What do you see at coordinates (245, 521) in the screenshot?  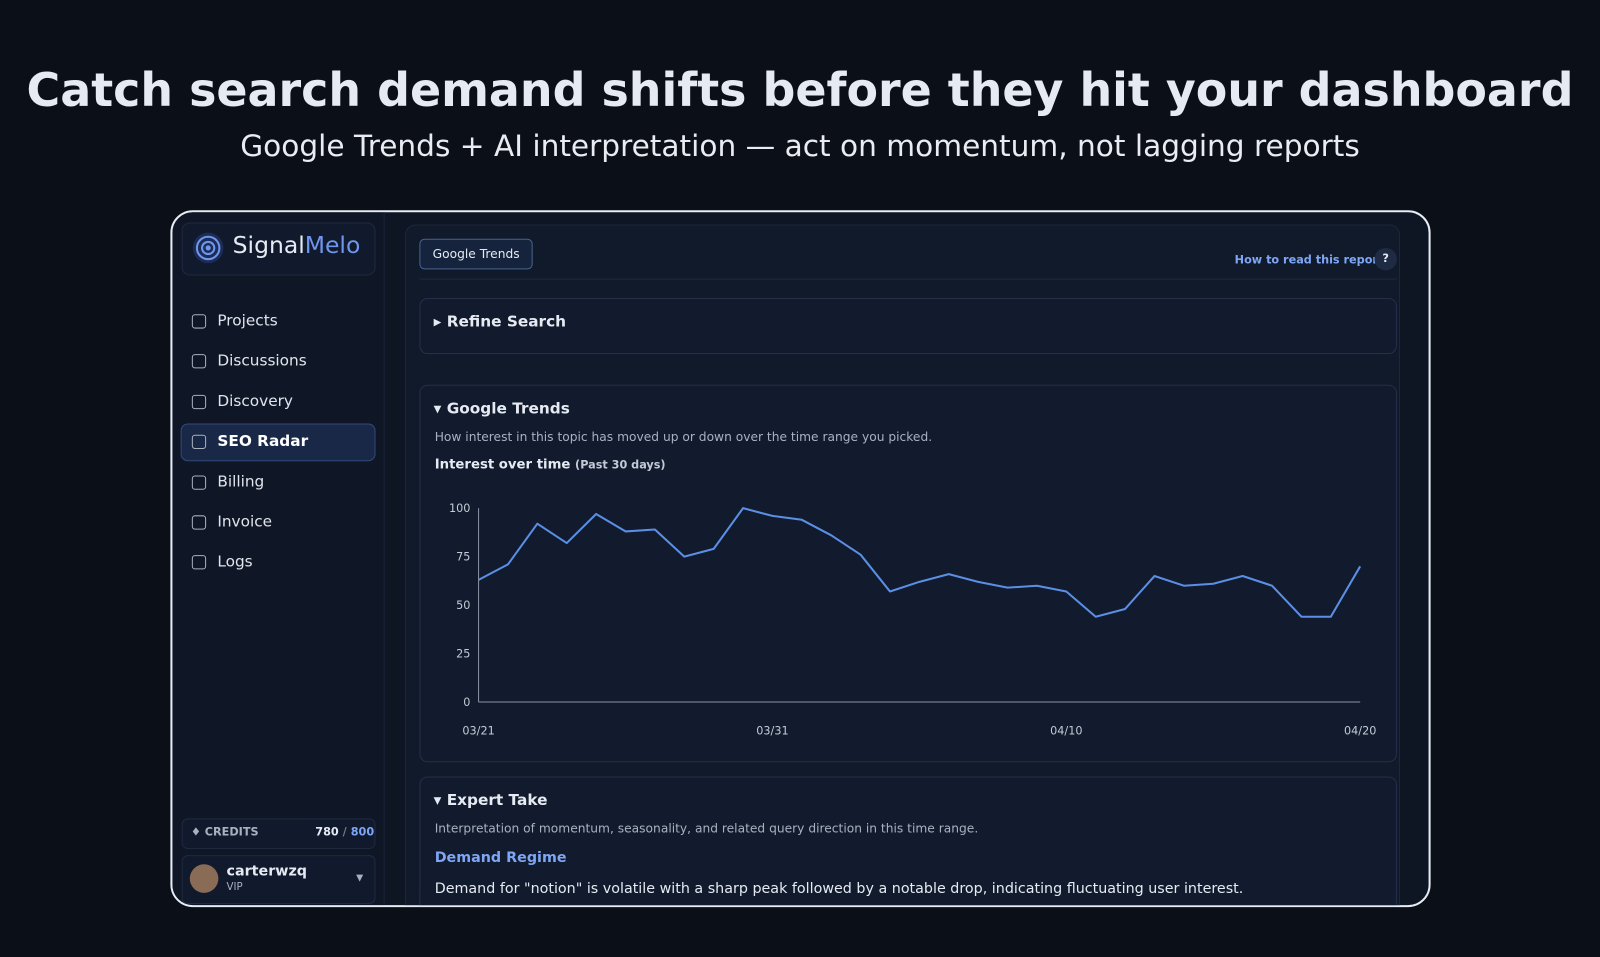 I see `nav-item: Invoice` at bounding box center [245, 521].